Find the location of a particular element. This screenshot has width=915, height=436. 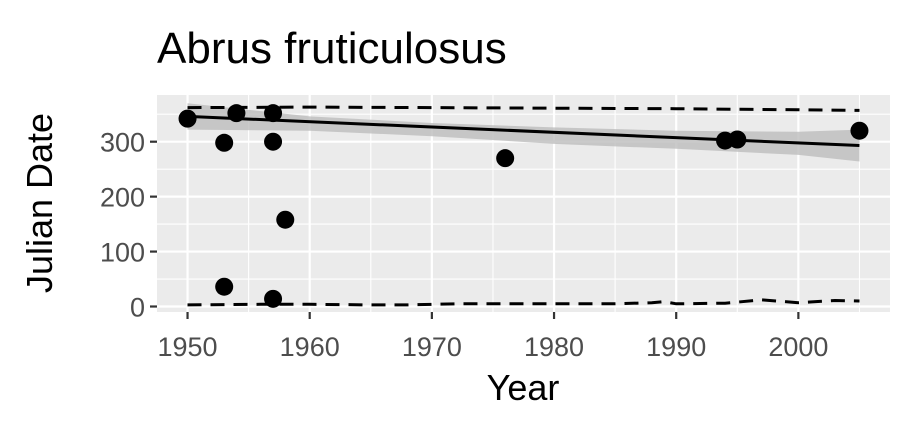

y-tick-label: 100 is located at coordinates (122, 253).